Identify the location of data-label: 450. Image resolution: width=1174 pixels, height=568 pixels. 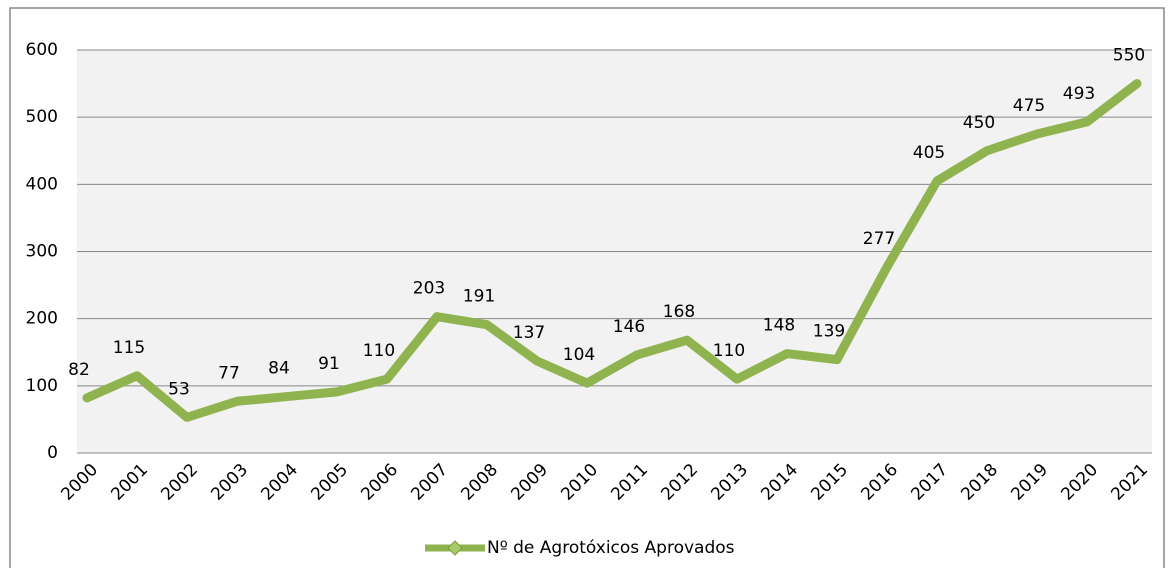
(979, 123).